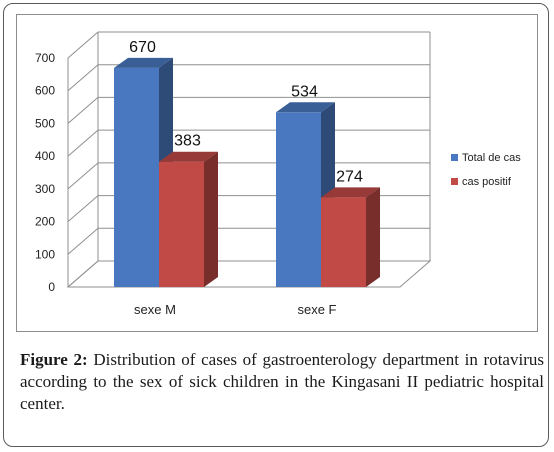  Describe the element at coordinates (54, 359) in the screenshot. I see `figure-label: Figure 2:` at that location.